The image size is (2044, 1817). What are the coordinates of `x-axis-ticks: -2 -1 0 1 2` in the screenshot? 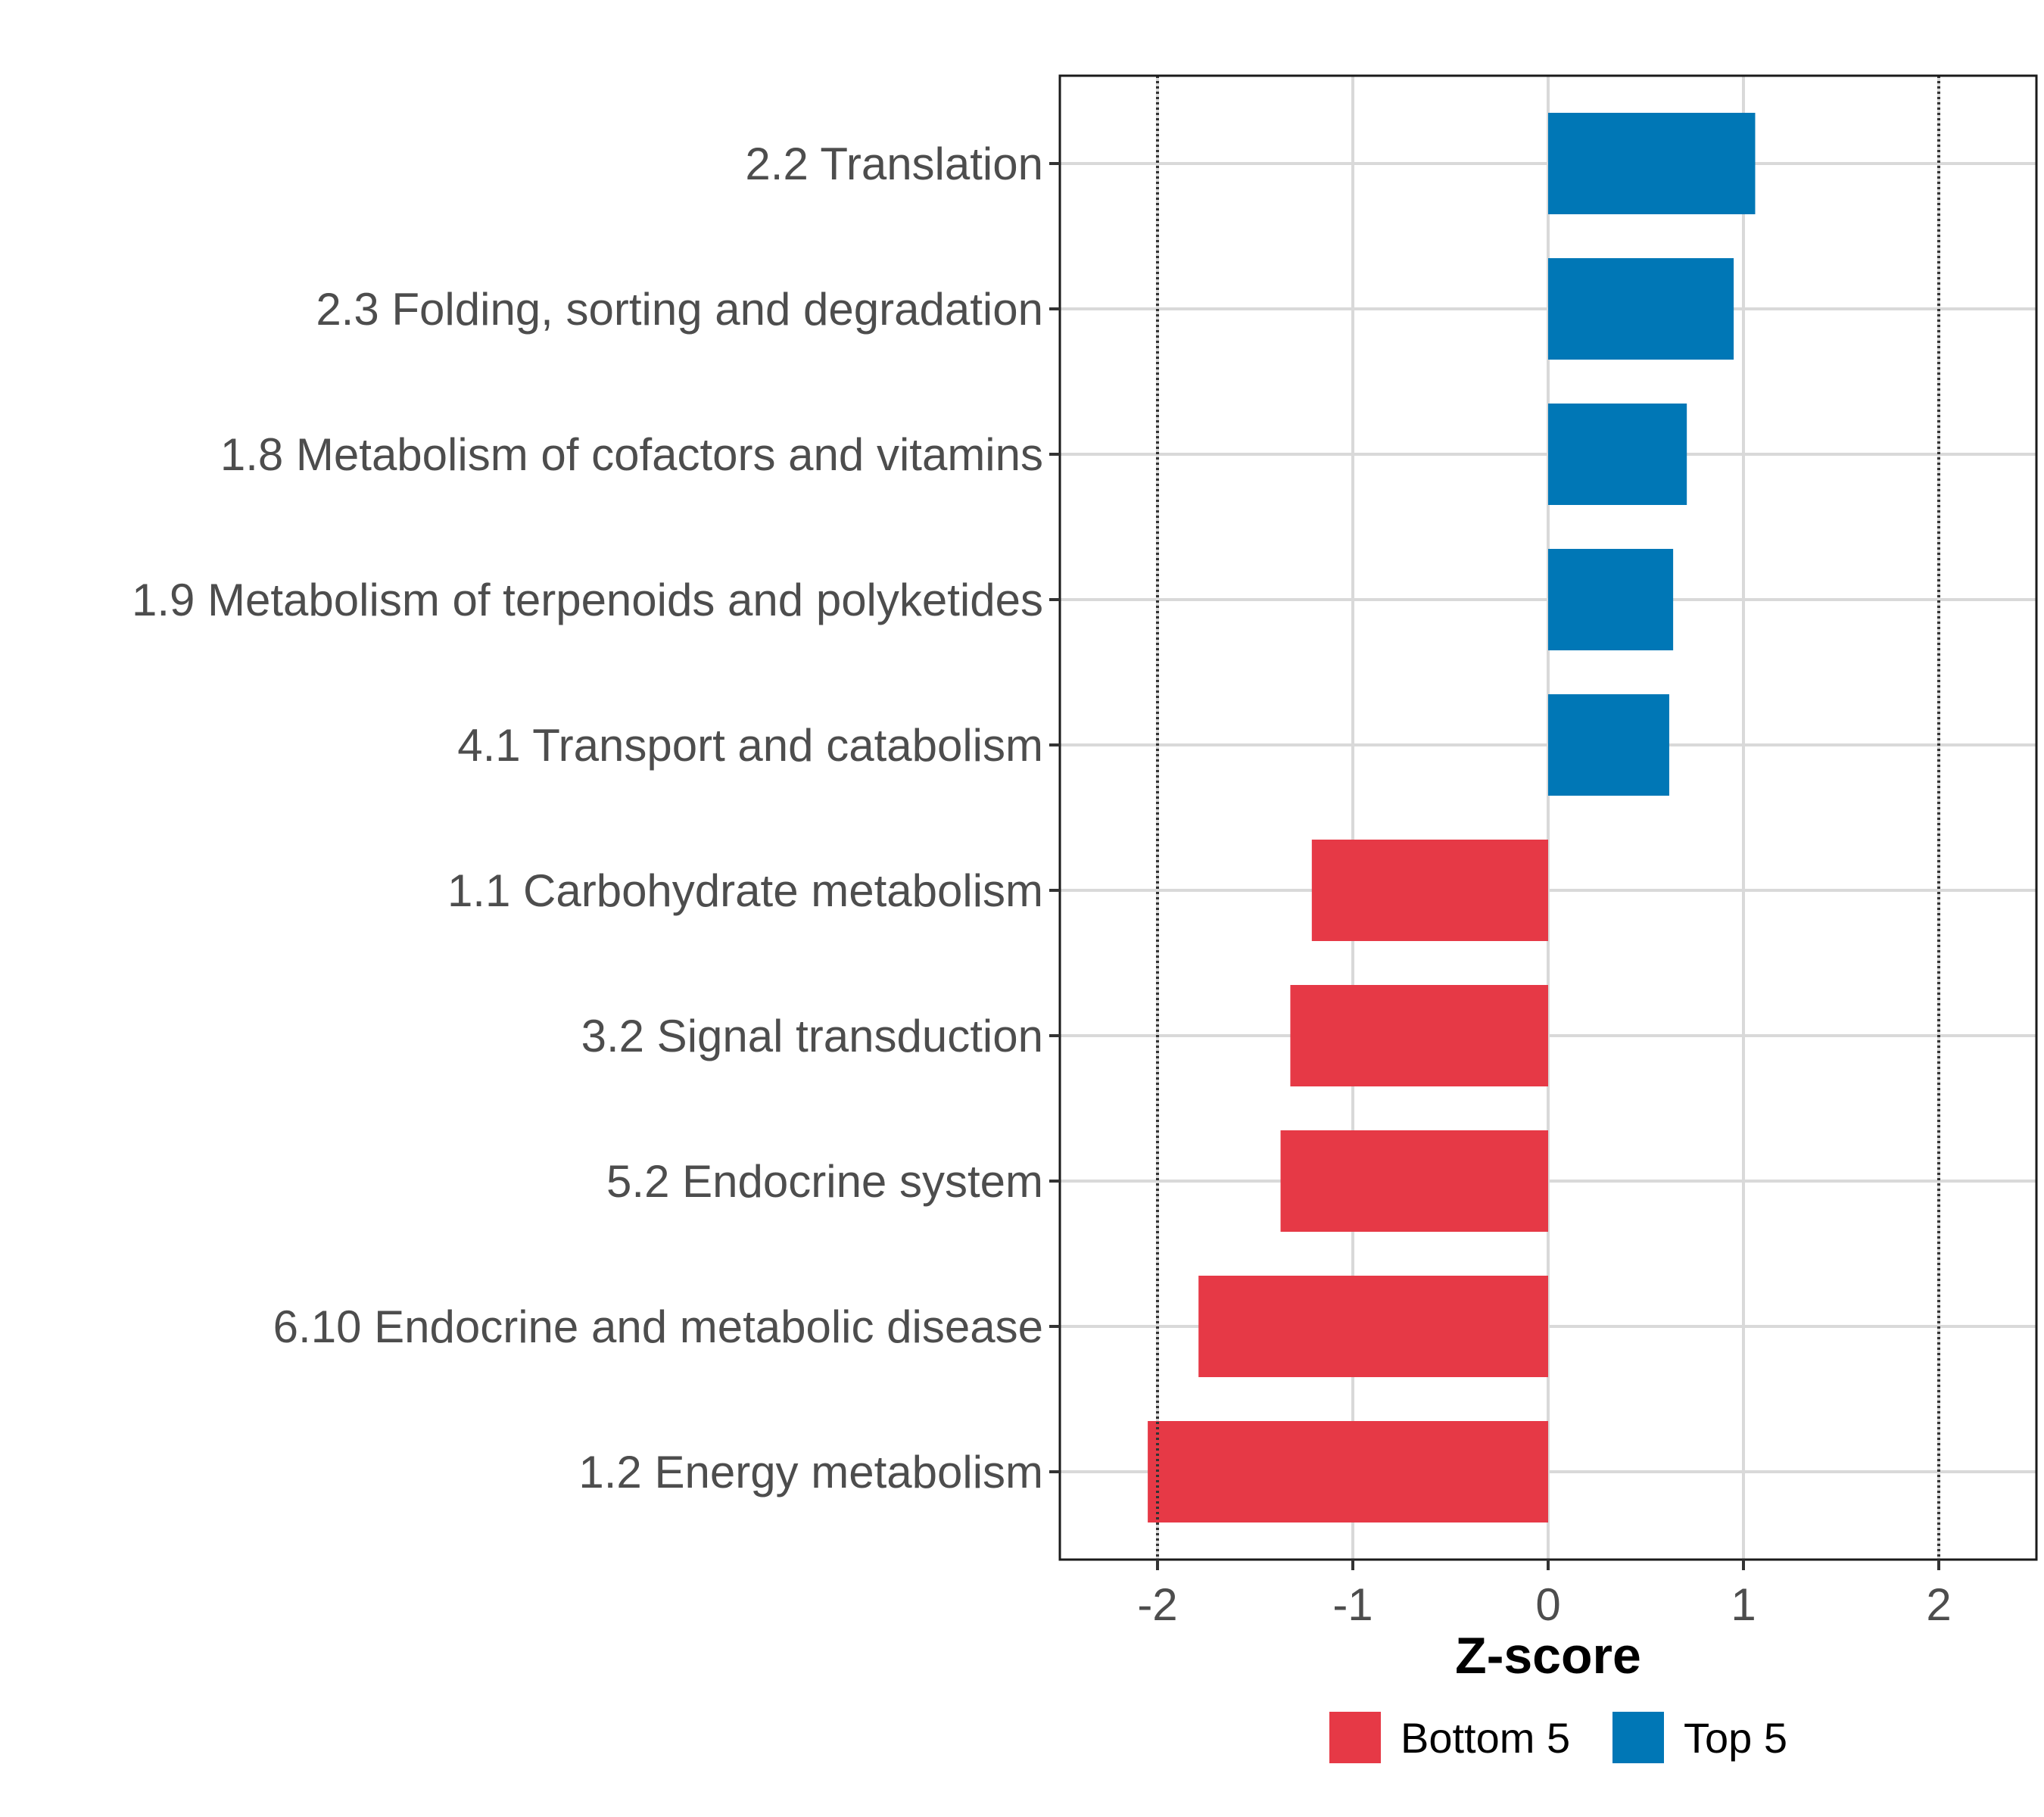 It's located at (1544, 1595).